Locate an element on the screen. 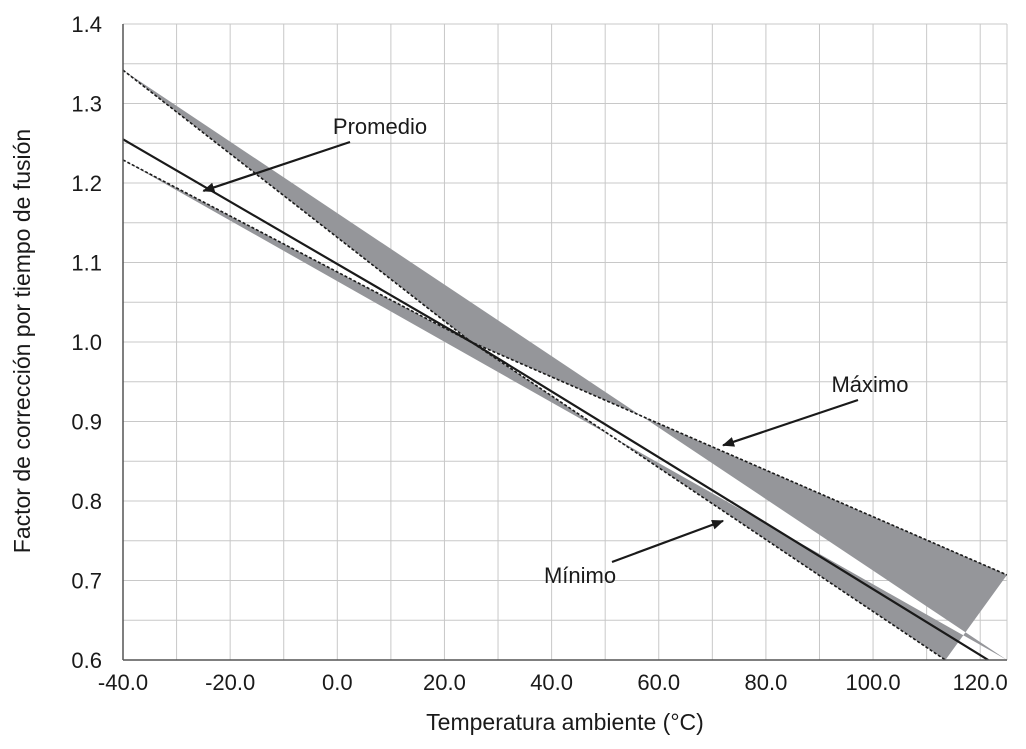  x-tick-label: 0.0 is located at coordinates (337, 682).